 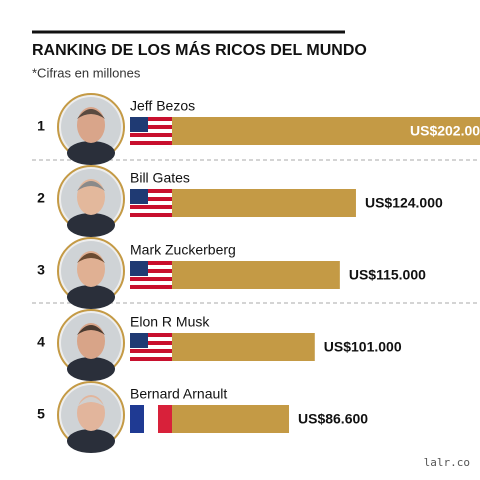 What do you see at coordinates (363, 347) in the screenshot?
I see `value-label: US$101.000` at bounding box center [363, 347].